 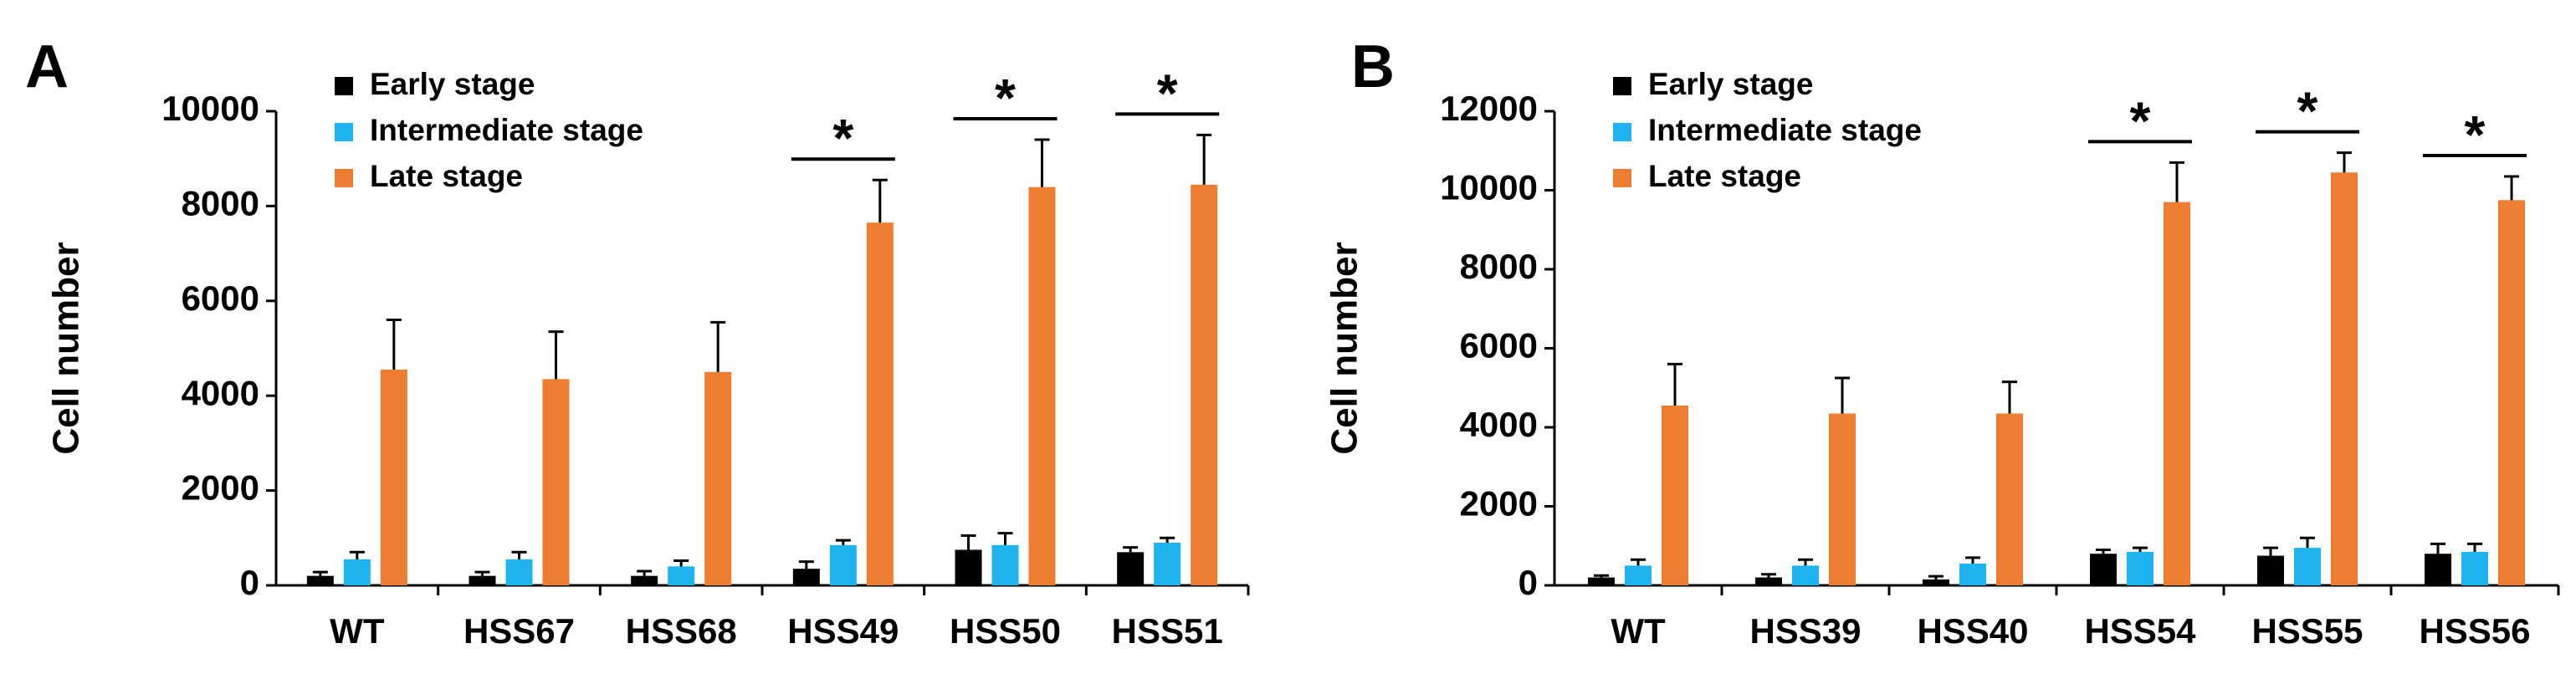 What do you see at coordinates (2475, 631) in the screenshot?
I see `x-tick-label: HSS56` at bounding box center [2475, 631].